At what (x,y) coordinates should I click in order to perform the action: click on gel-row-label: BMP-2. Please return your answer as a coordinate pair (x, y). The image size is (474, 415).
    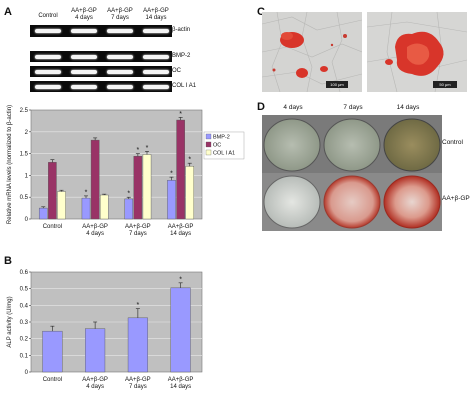
    Looking at the image, I should click on (181, 55).